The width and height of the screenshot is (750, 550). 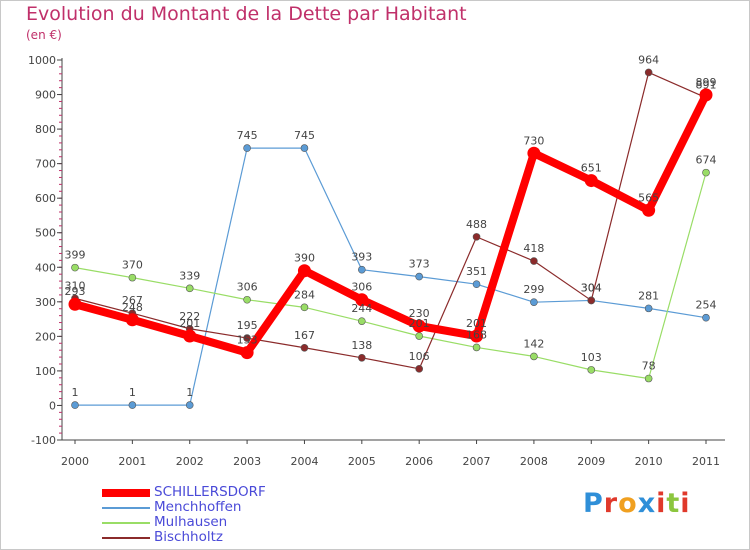 What do you see at coordinates (361, 287) in the screenshot?
I see `data-label: 306` at bounding box center [361, 287].